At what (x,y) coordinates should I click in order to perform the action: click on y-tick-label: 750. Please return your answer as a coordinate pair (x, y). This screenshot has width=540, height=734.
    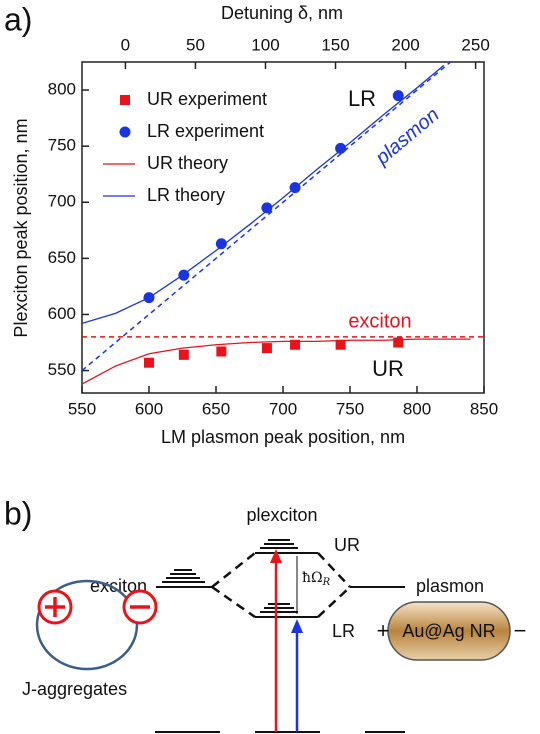
    Looking at the image, I should click on (62, 145).